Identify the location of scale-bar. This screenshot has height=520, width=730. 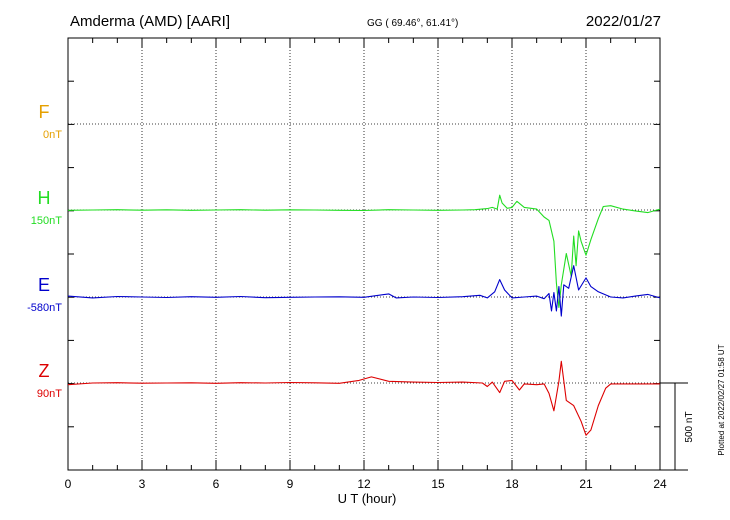
(674, 426).